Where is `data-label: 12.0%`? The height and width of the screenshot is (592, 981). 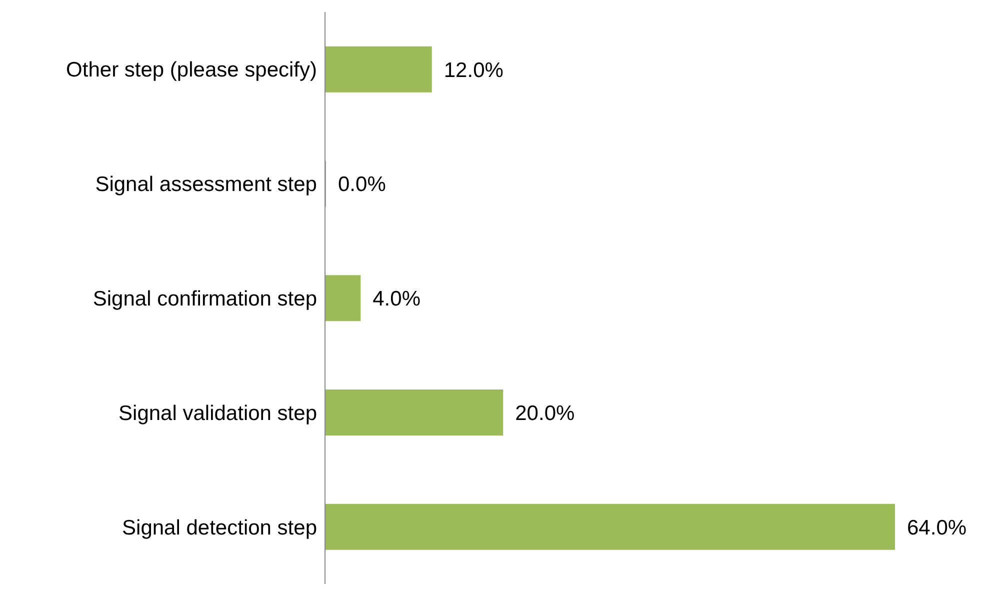
data-label: 12.0% is located at coordinates (474, 70).